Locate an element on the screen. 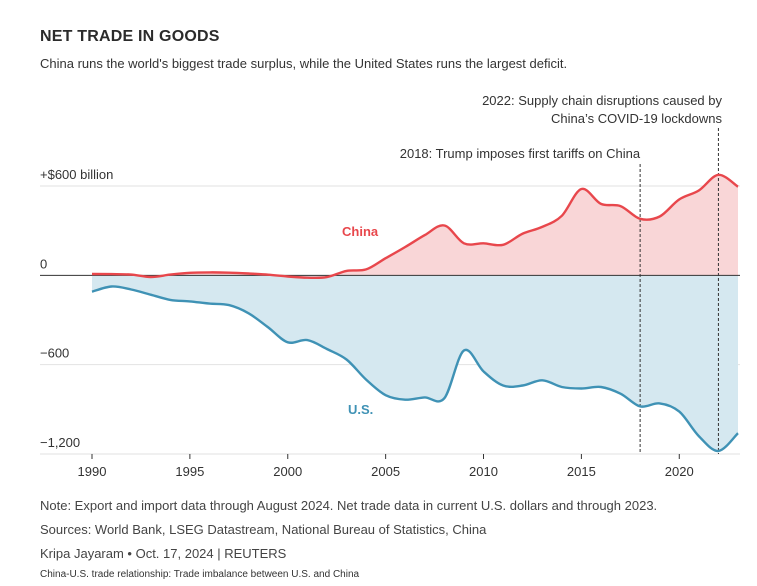 This screenshot has height=586, width=757. series-label-china: China is located at coordinates (360, 231).